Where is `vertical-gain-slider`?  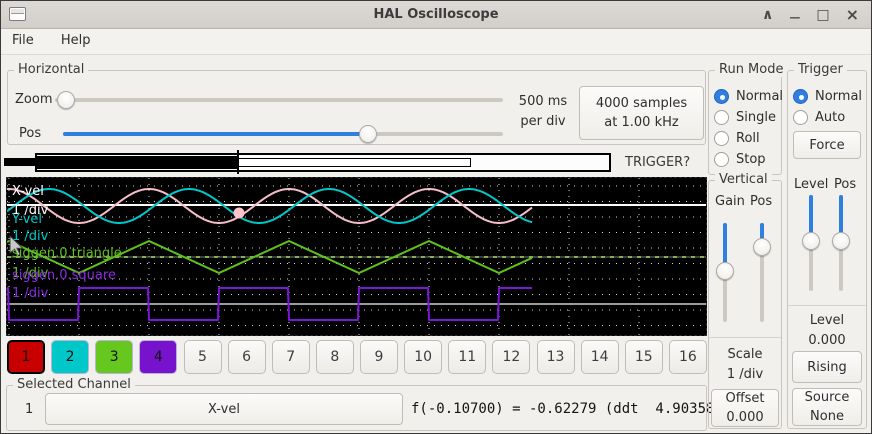
vertical-gain-slider is located at coordinates (725, 272).